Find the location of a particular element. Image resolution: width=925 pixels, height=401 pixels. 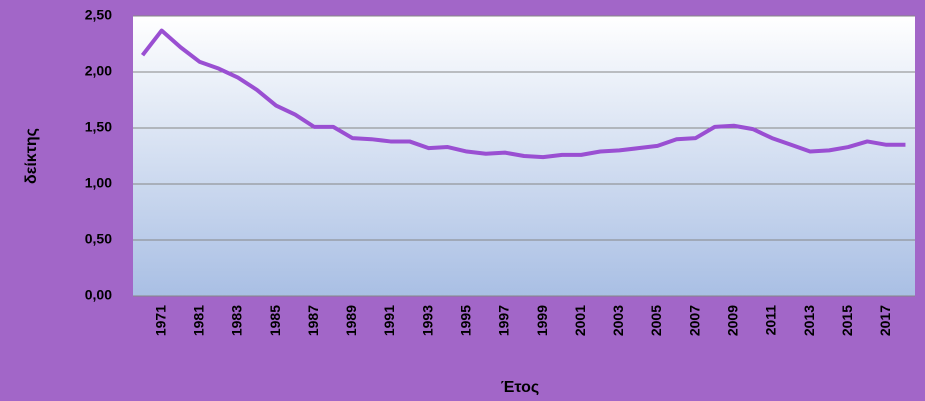

x-tick-label: 2007 is located at coordinates (694, 320).